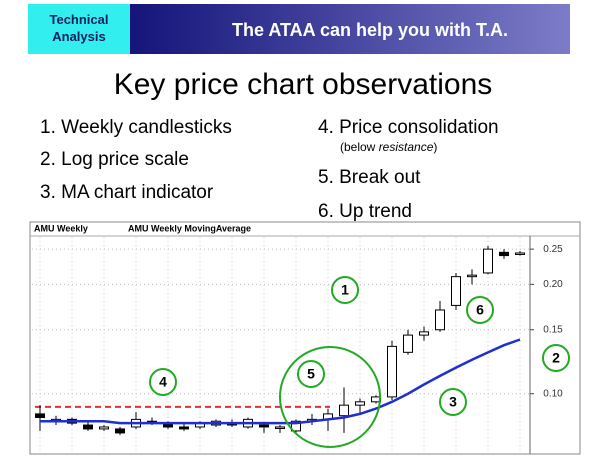 The image size is (606, 462). What do you see at coordinates (303, 84) in the screenshot?
I see `slide-title: Key price chart observations` at bounding box center [303, 84].